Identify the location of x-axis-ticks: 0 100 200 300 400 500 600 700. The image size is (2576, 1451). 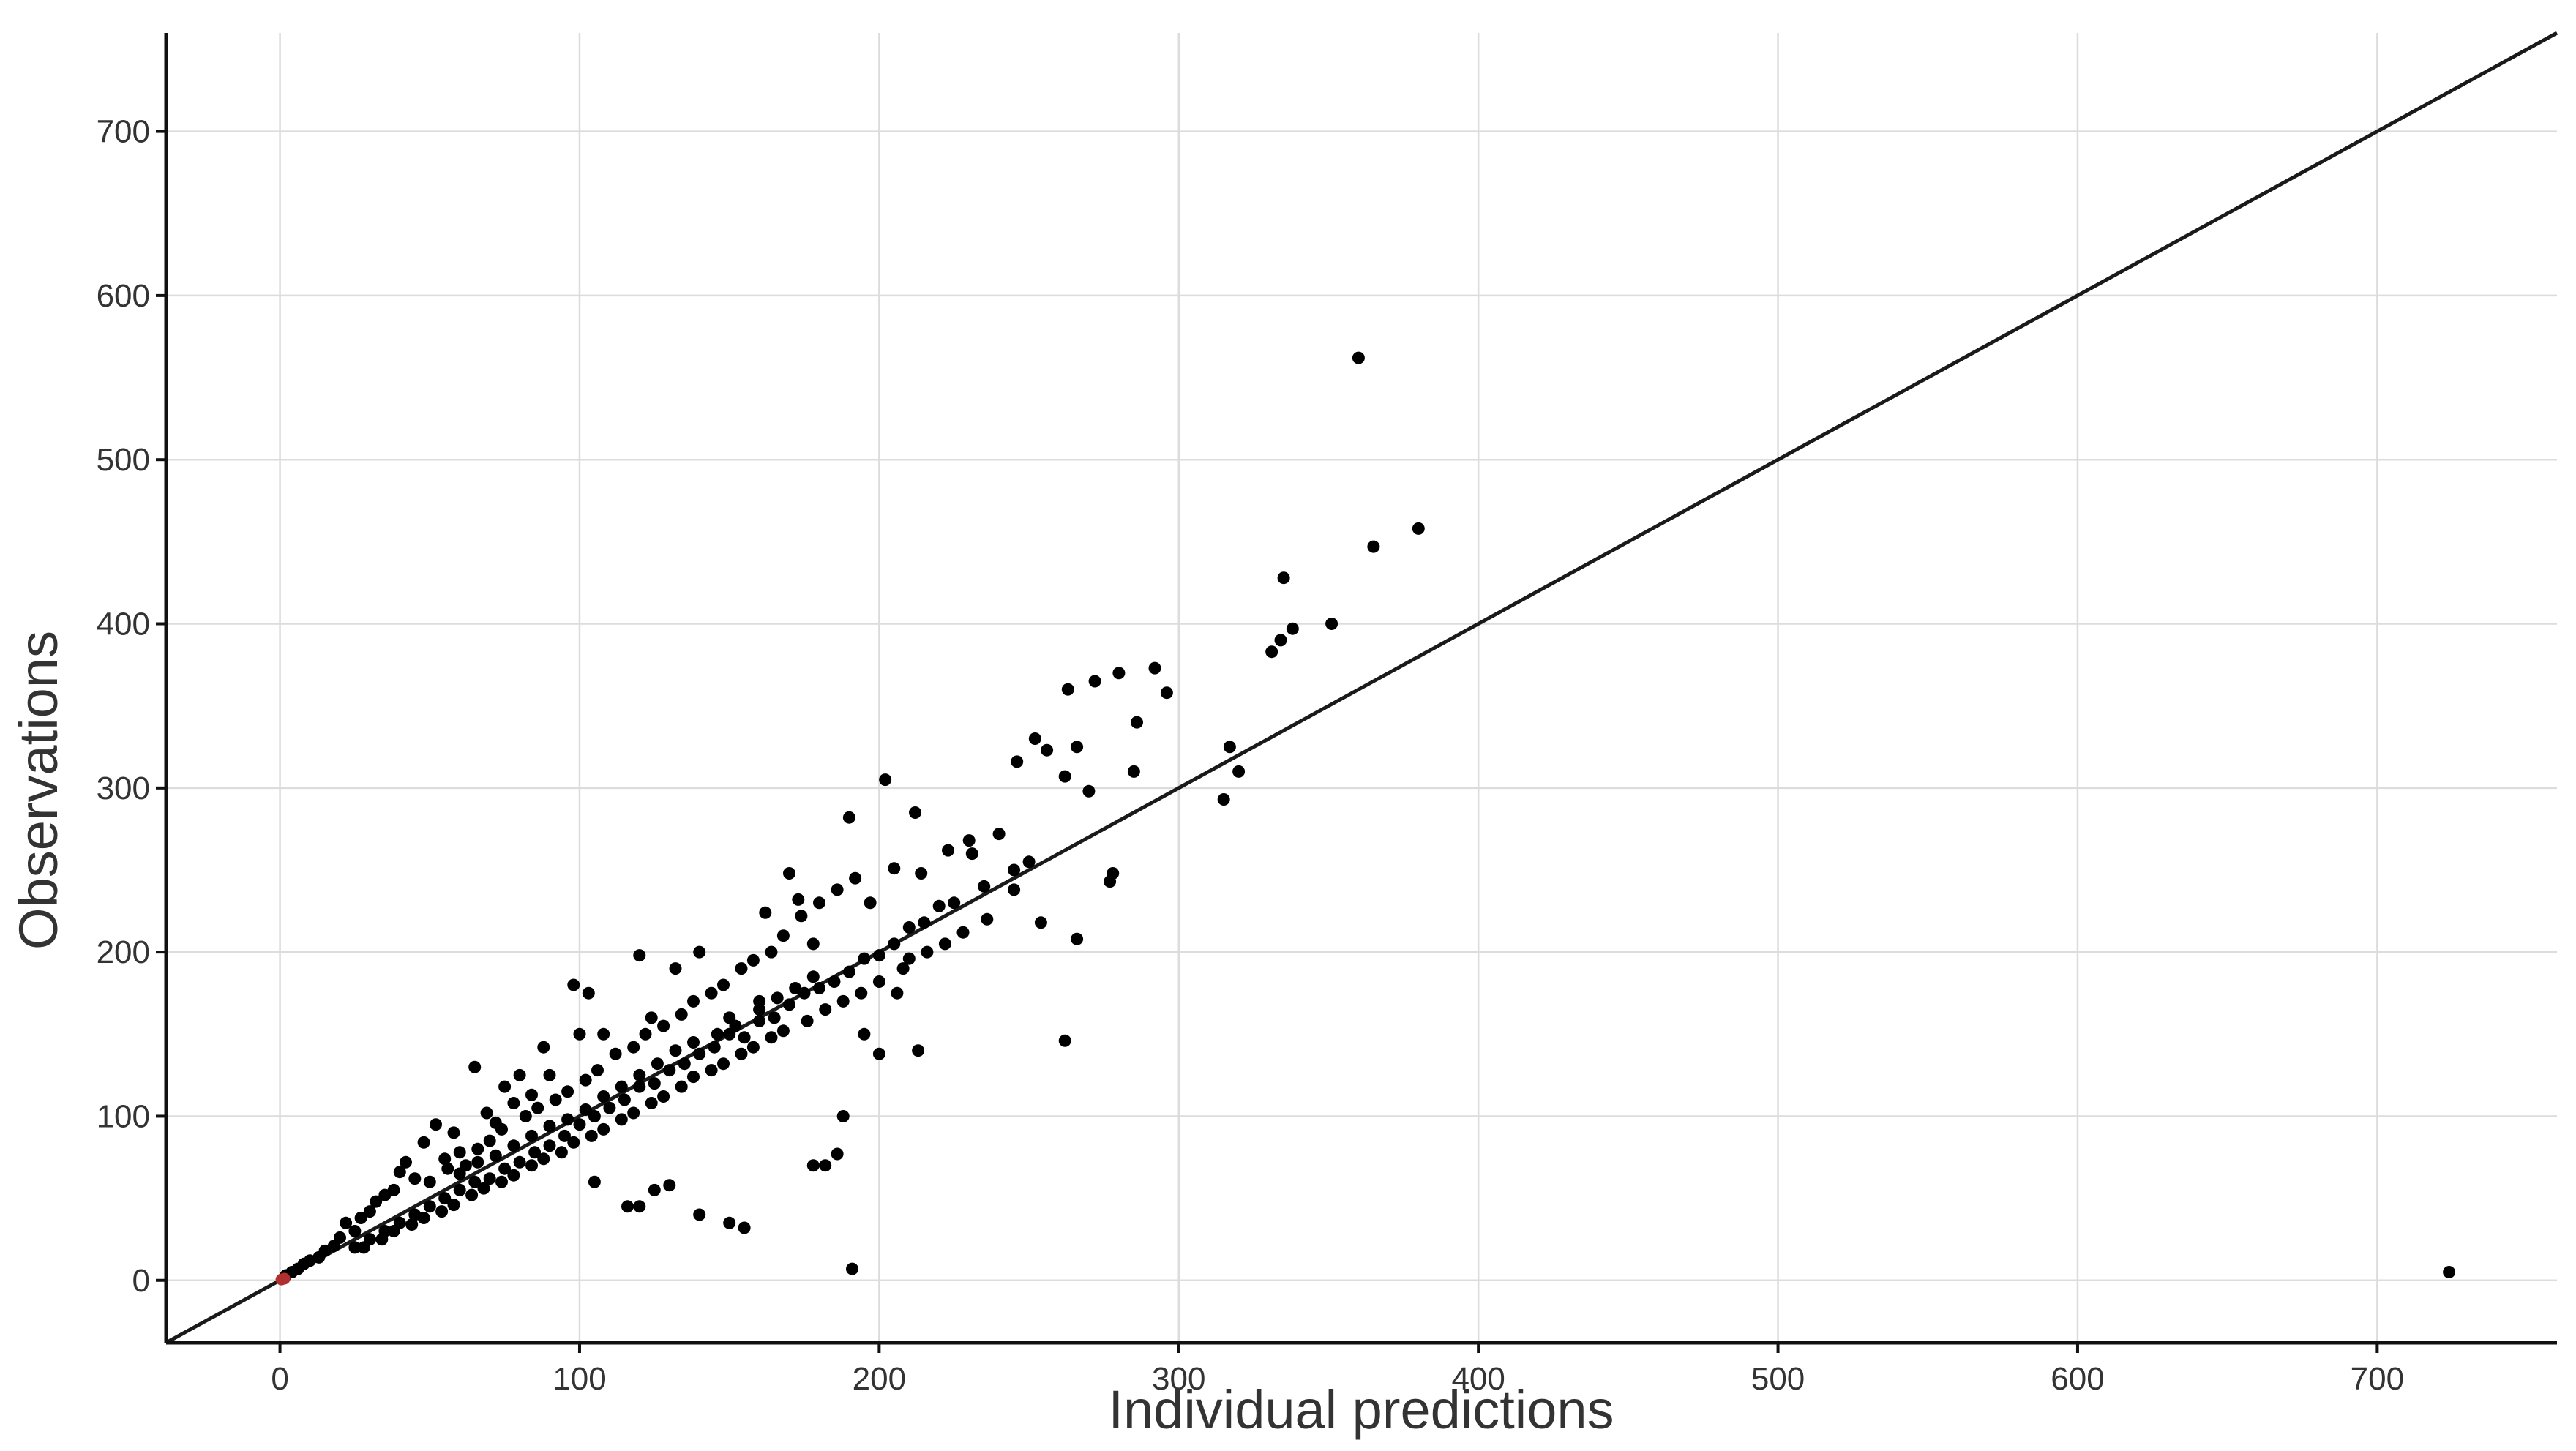
(1337, 1370).